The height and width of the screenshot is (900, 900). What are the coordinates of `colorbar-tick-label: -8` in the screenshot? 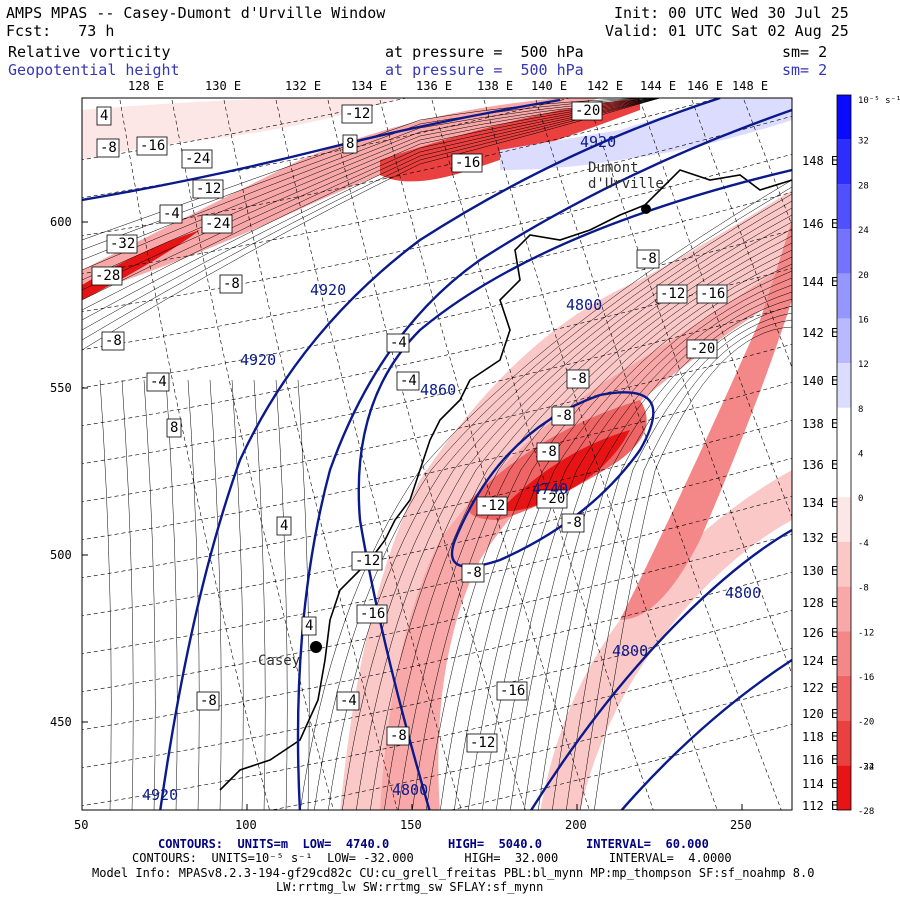 It's located at (863, 589).